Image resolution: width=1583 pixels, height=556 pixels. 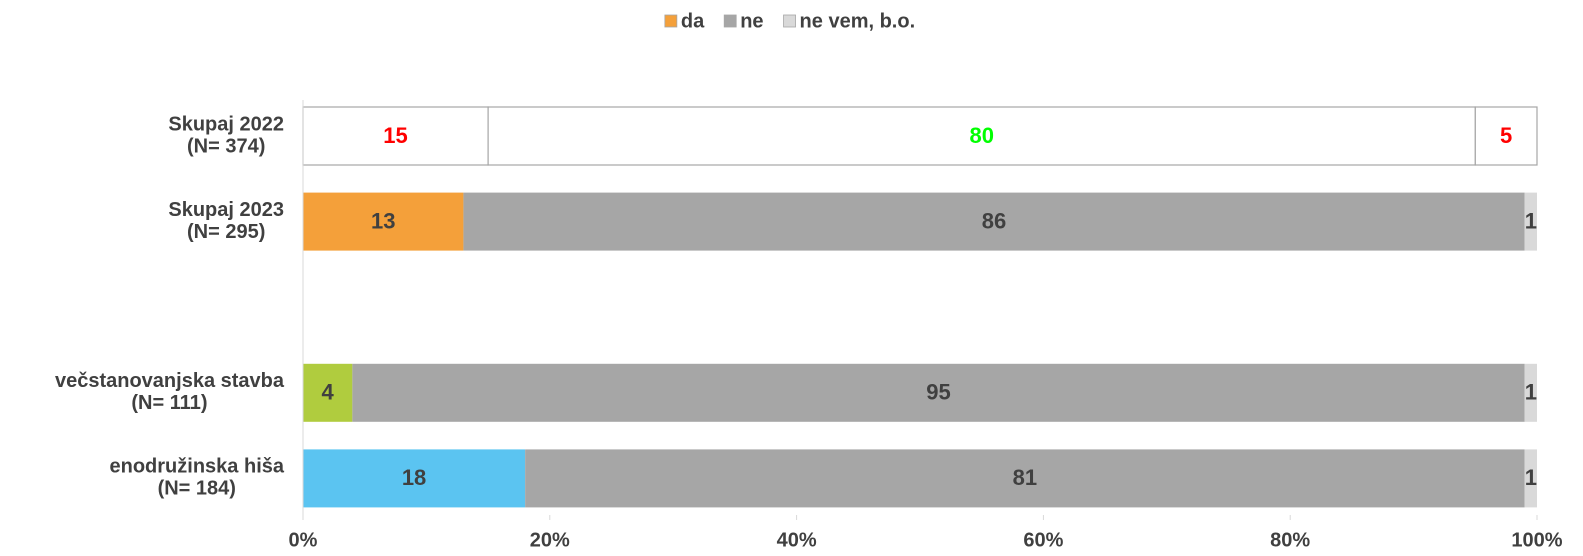 I want to click on data-label: 86, so click(x=994, y=220).